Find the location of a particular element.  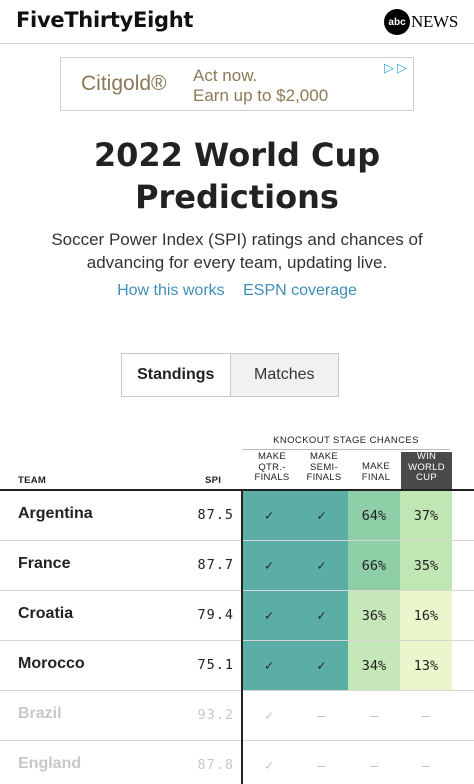

view-toggle: Standings Matches is located at coordinates (230, 375).